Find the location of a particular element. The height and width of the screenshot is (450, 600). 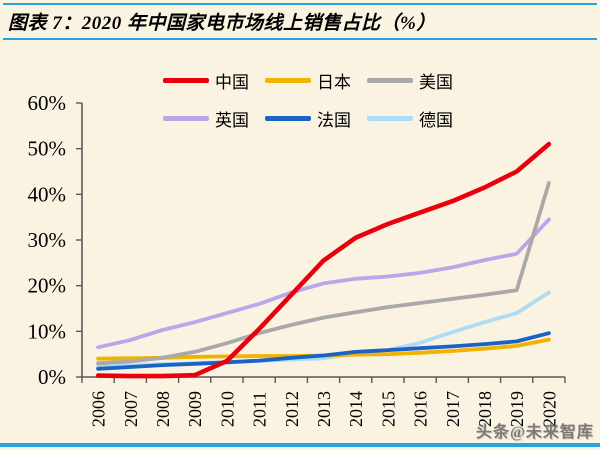

legend-item-france: 法国 is located at coordinates (309, 118).